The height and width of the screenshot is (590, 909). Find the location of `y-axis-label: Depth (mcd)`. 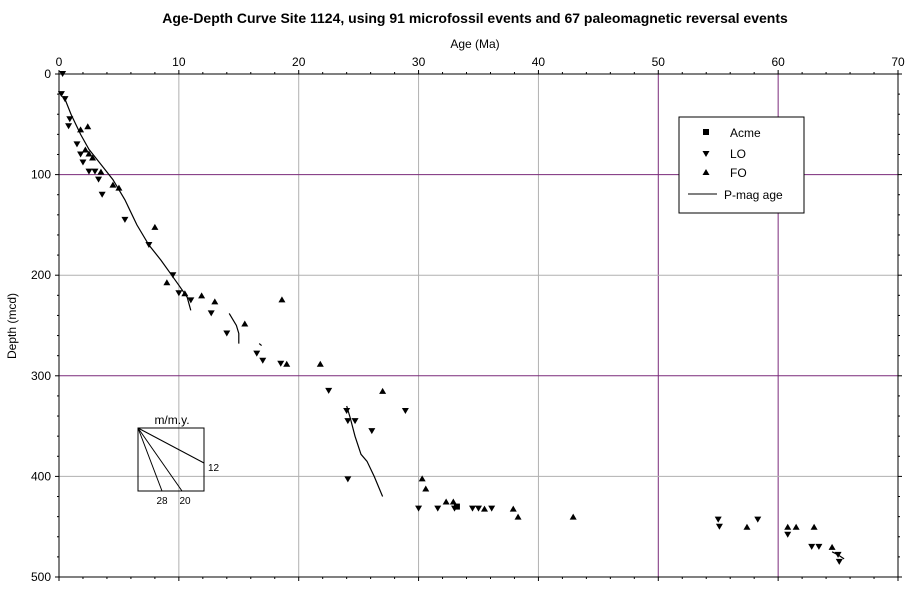

y-axis-label: Depth (mcd) is located at coordinates (12, 326).